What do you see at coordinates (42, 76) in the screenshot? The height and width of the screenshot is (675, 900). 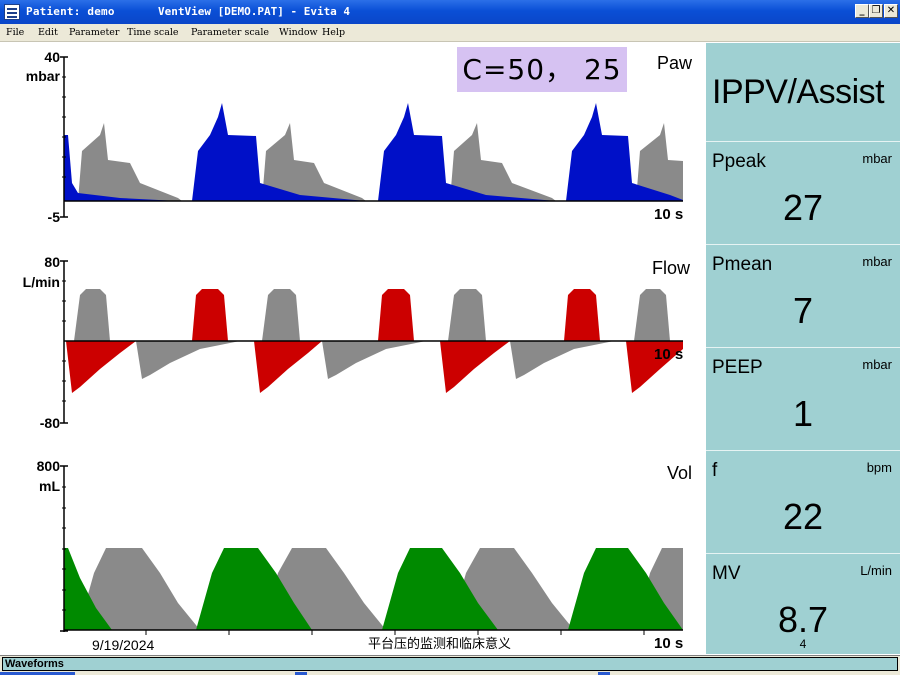 I see `paw-unit-label: mbar` at bounding box center [42, 76].